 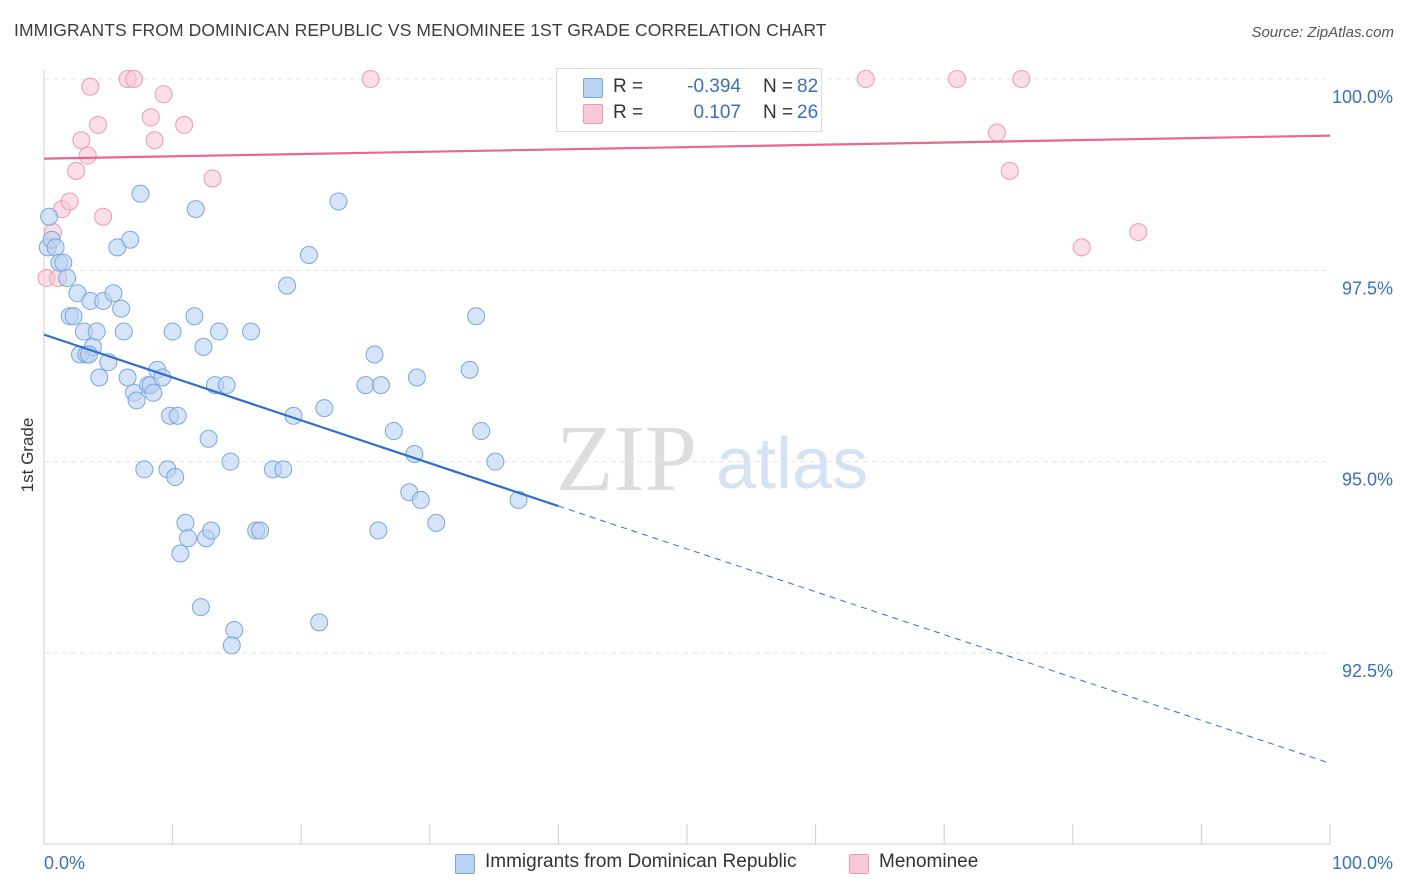 What do you see at coordinates (1367, 288) in the screenshot?
I see `y-tick-label: 97.5%` at bounding box center [1367, 288].